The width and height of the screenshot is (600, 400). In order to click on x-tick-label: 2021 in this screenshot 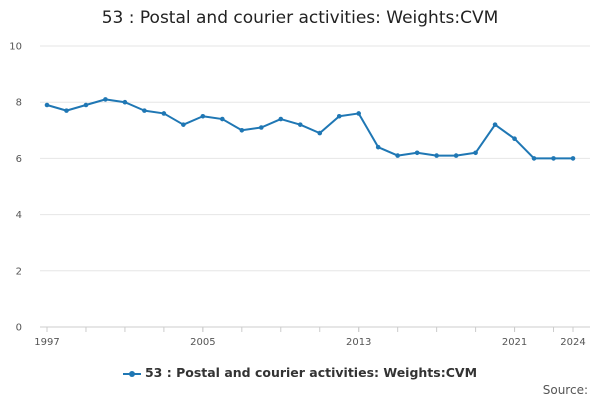, I will do `click(514, 342)`.